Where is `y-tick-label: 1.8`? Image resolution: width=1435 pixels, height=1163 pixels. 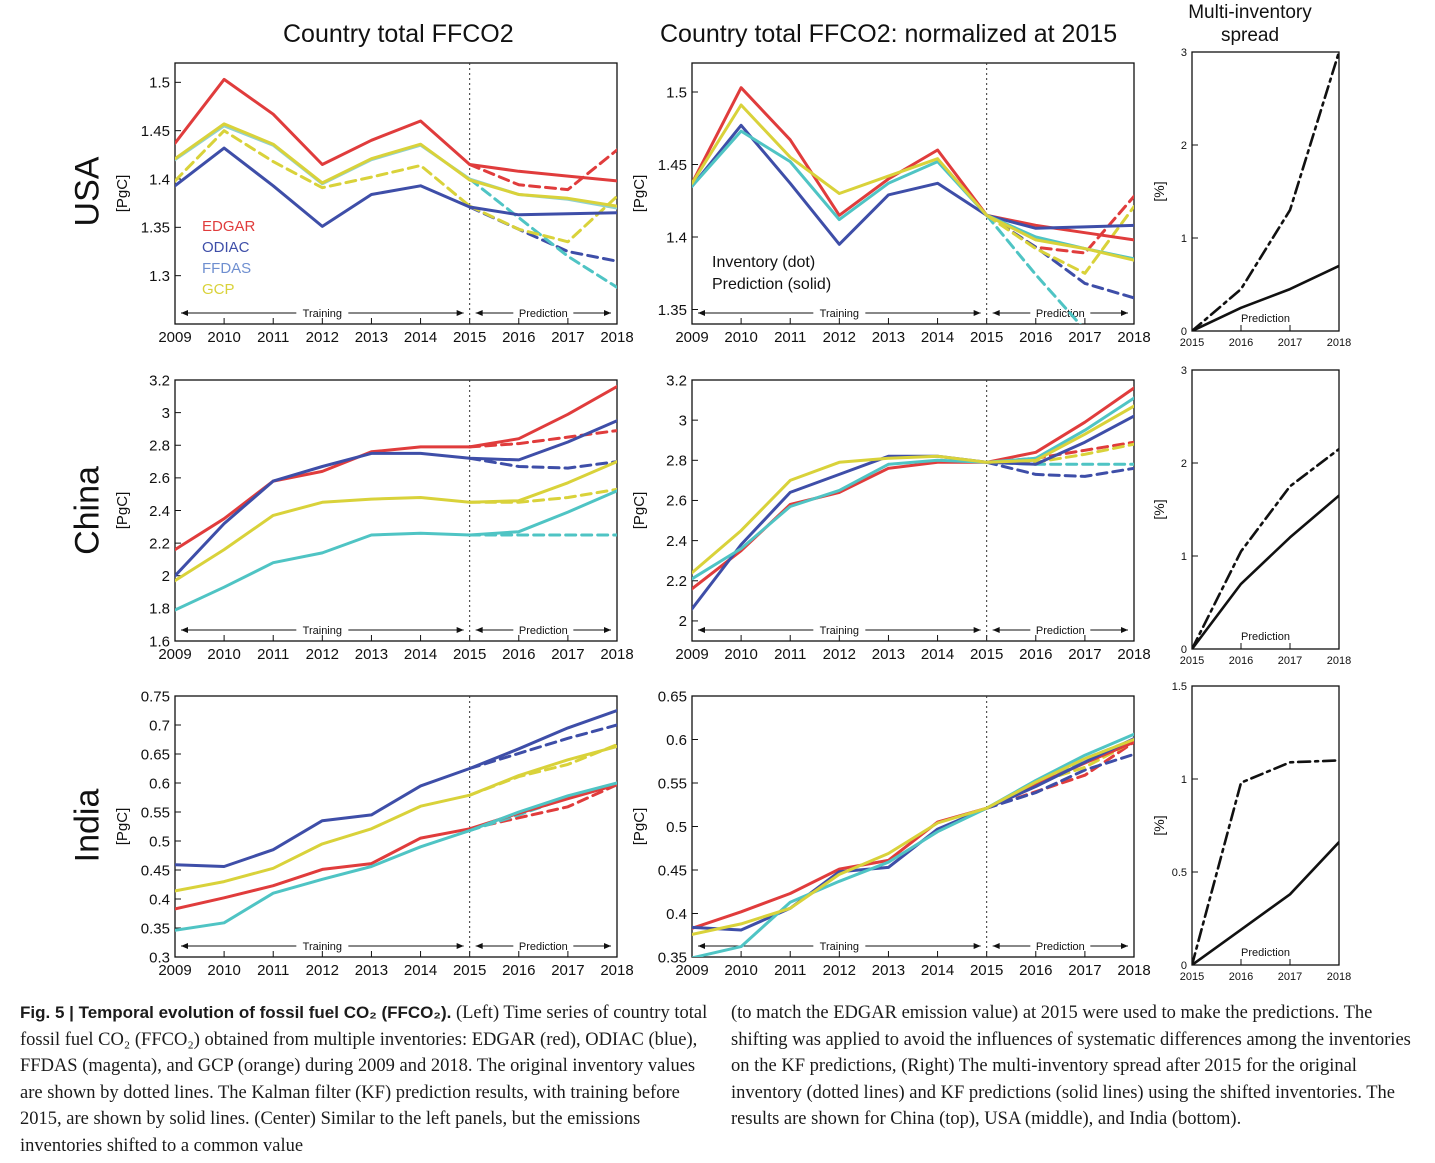
y-tick-label: 1.8 is located at coordinates (159, 609).